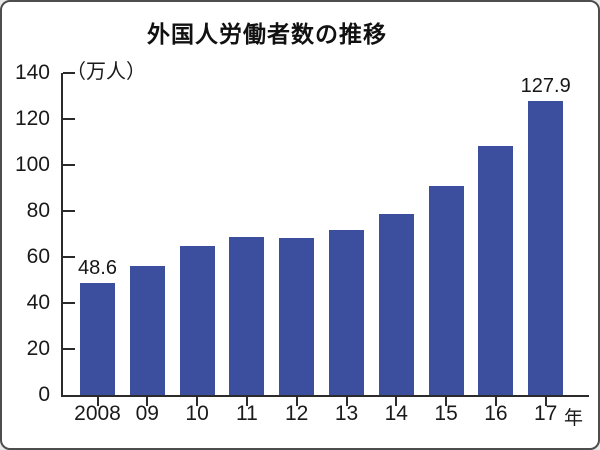 The width and height of the screenshot is (600, 450). I want to click on x-axis-tick-label: 16, so click(496, 413).